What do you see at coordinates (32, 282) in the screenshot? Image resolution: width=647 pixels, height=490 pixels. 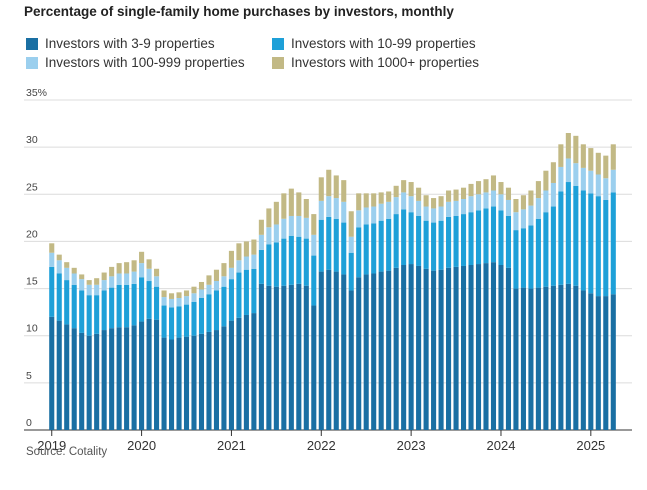 I see `y-tick-label: 15` at bounding box center [32, 282].